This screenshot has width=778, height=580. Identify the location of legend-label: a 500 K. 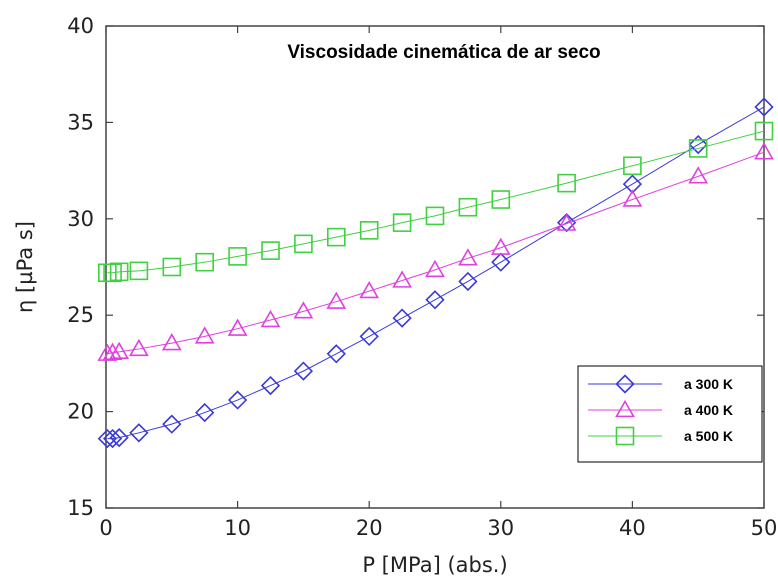
(708, 436).